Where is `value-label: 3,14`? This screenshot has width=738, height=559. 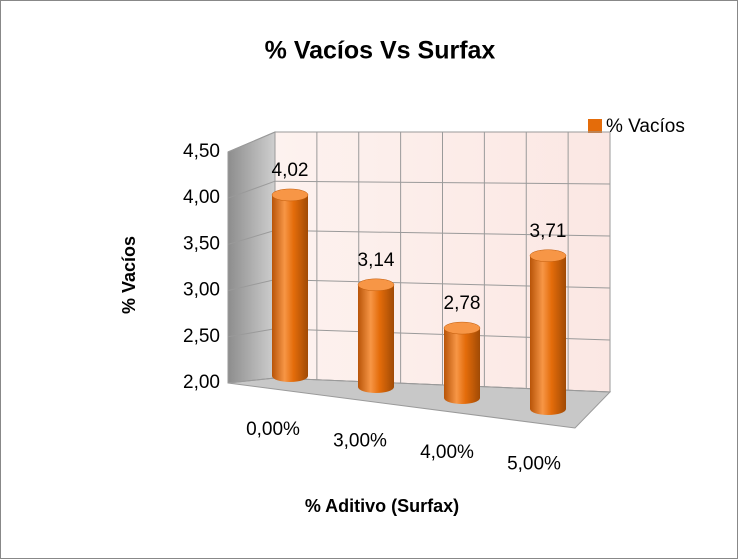 value-label: 3,14 is located at coordinates (376, 260).